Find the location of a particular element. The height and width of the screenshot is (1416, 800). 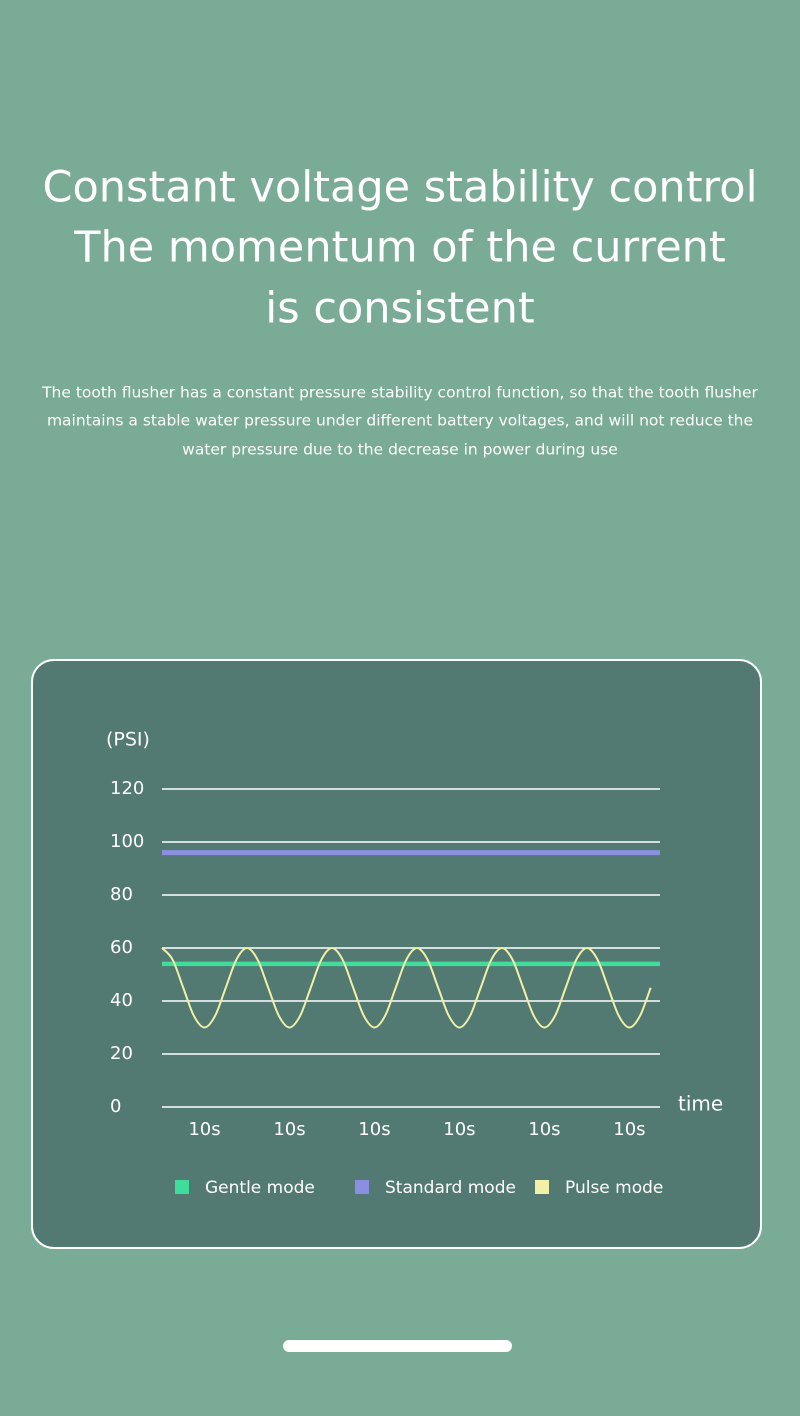

y-axis-label: (PSI) is located at coordinates (128, 740).